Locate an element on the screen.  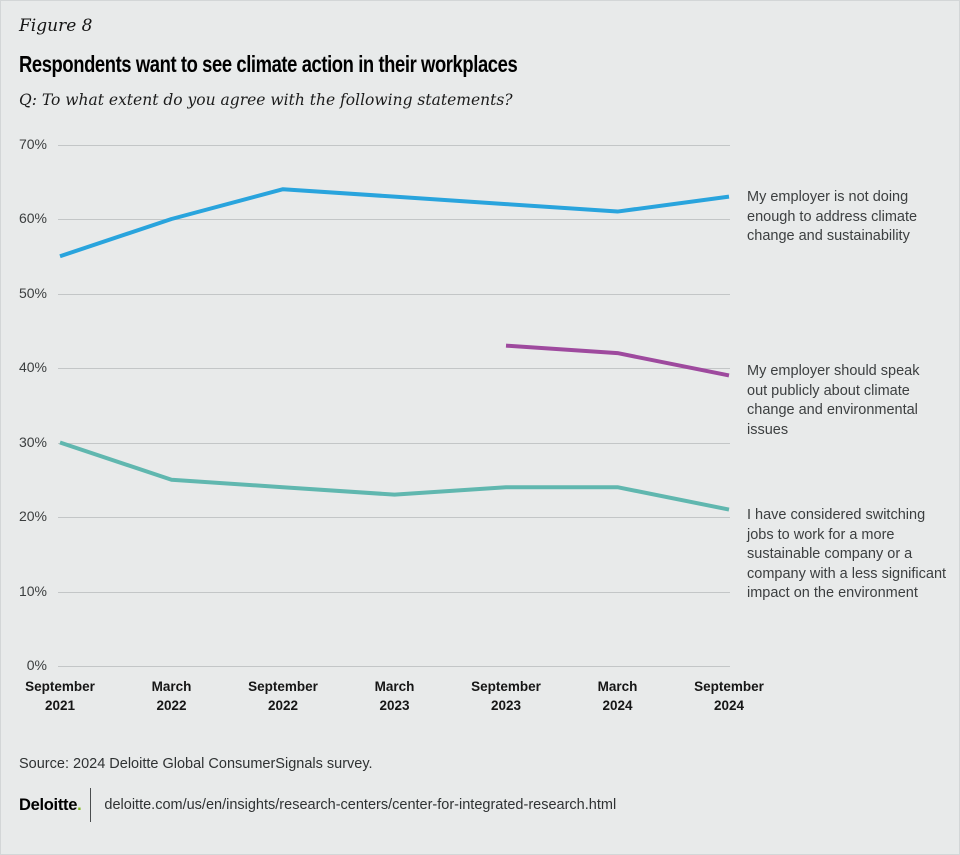
figure-number-label: Figure 8 is located at coordinates (56, 26).